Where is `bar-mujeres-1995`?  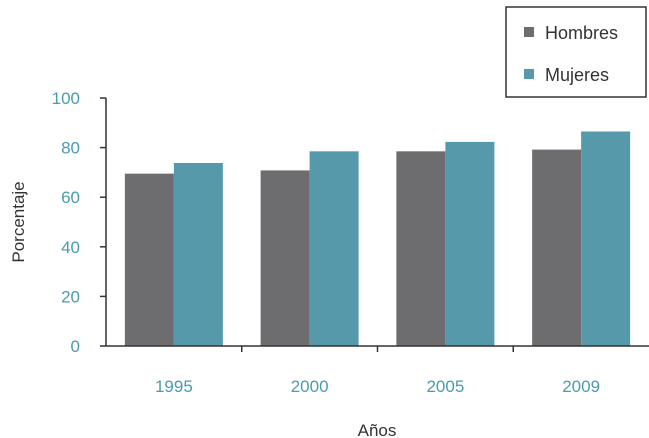 bar-mujeres-1995 is located at coordinates (198, 254).